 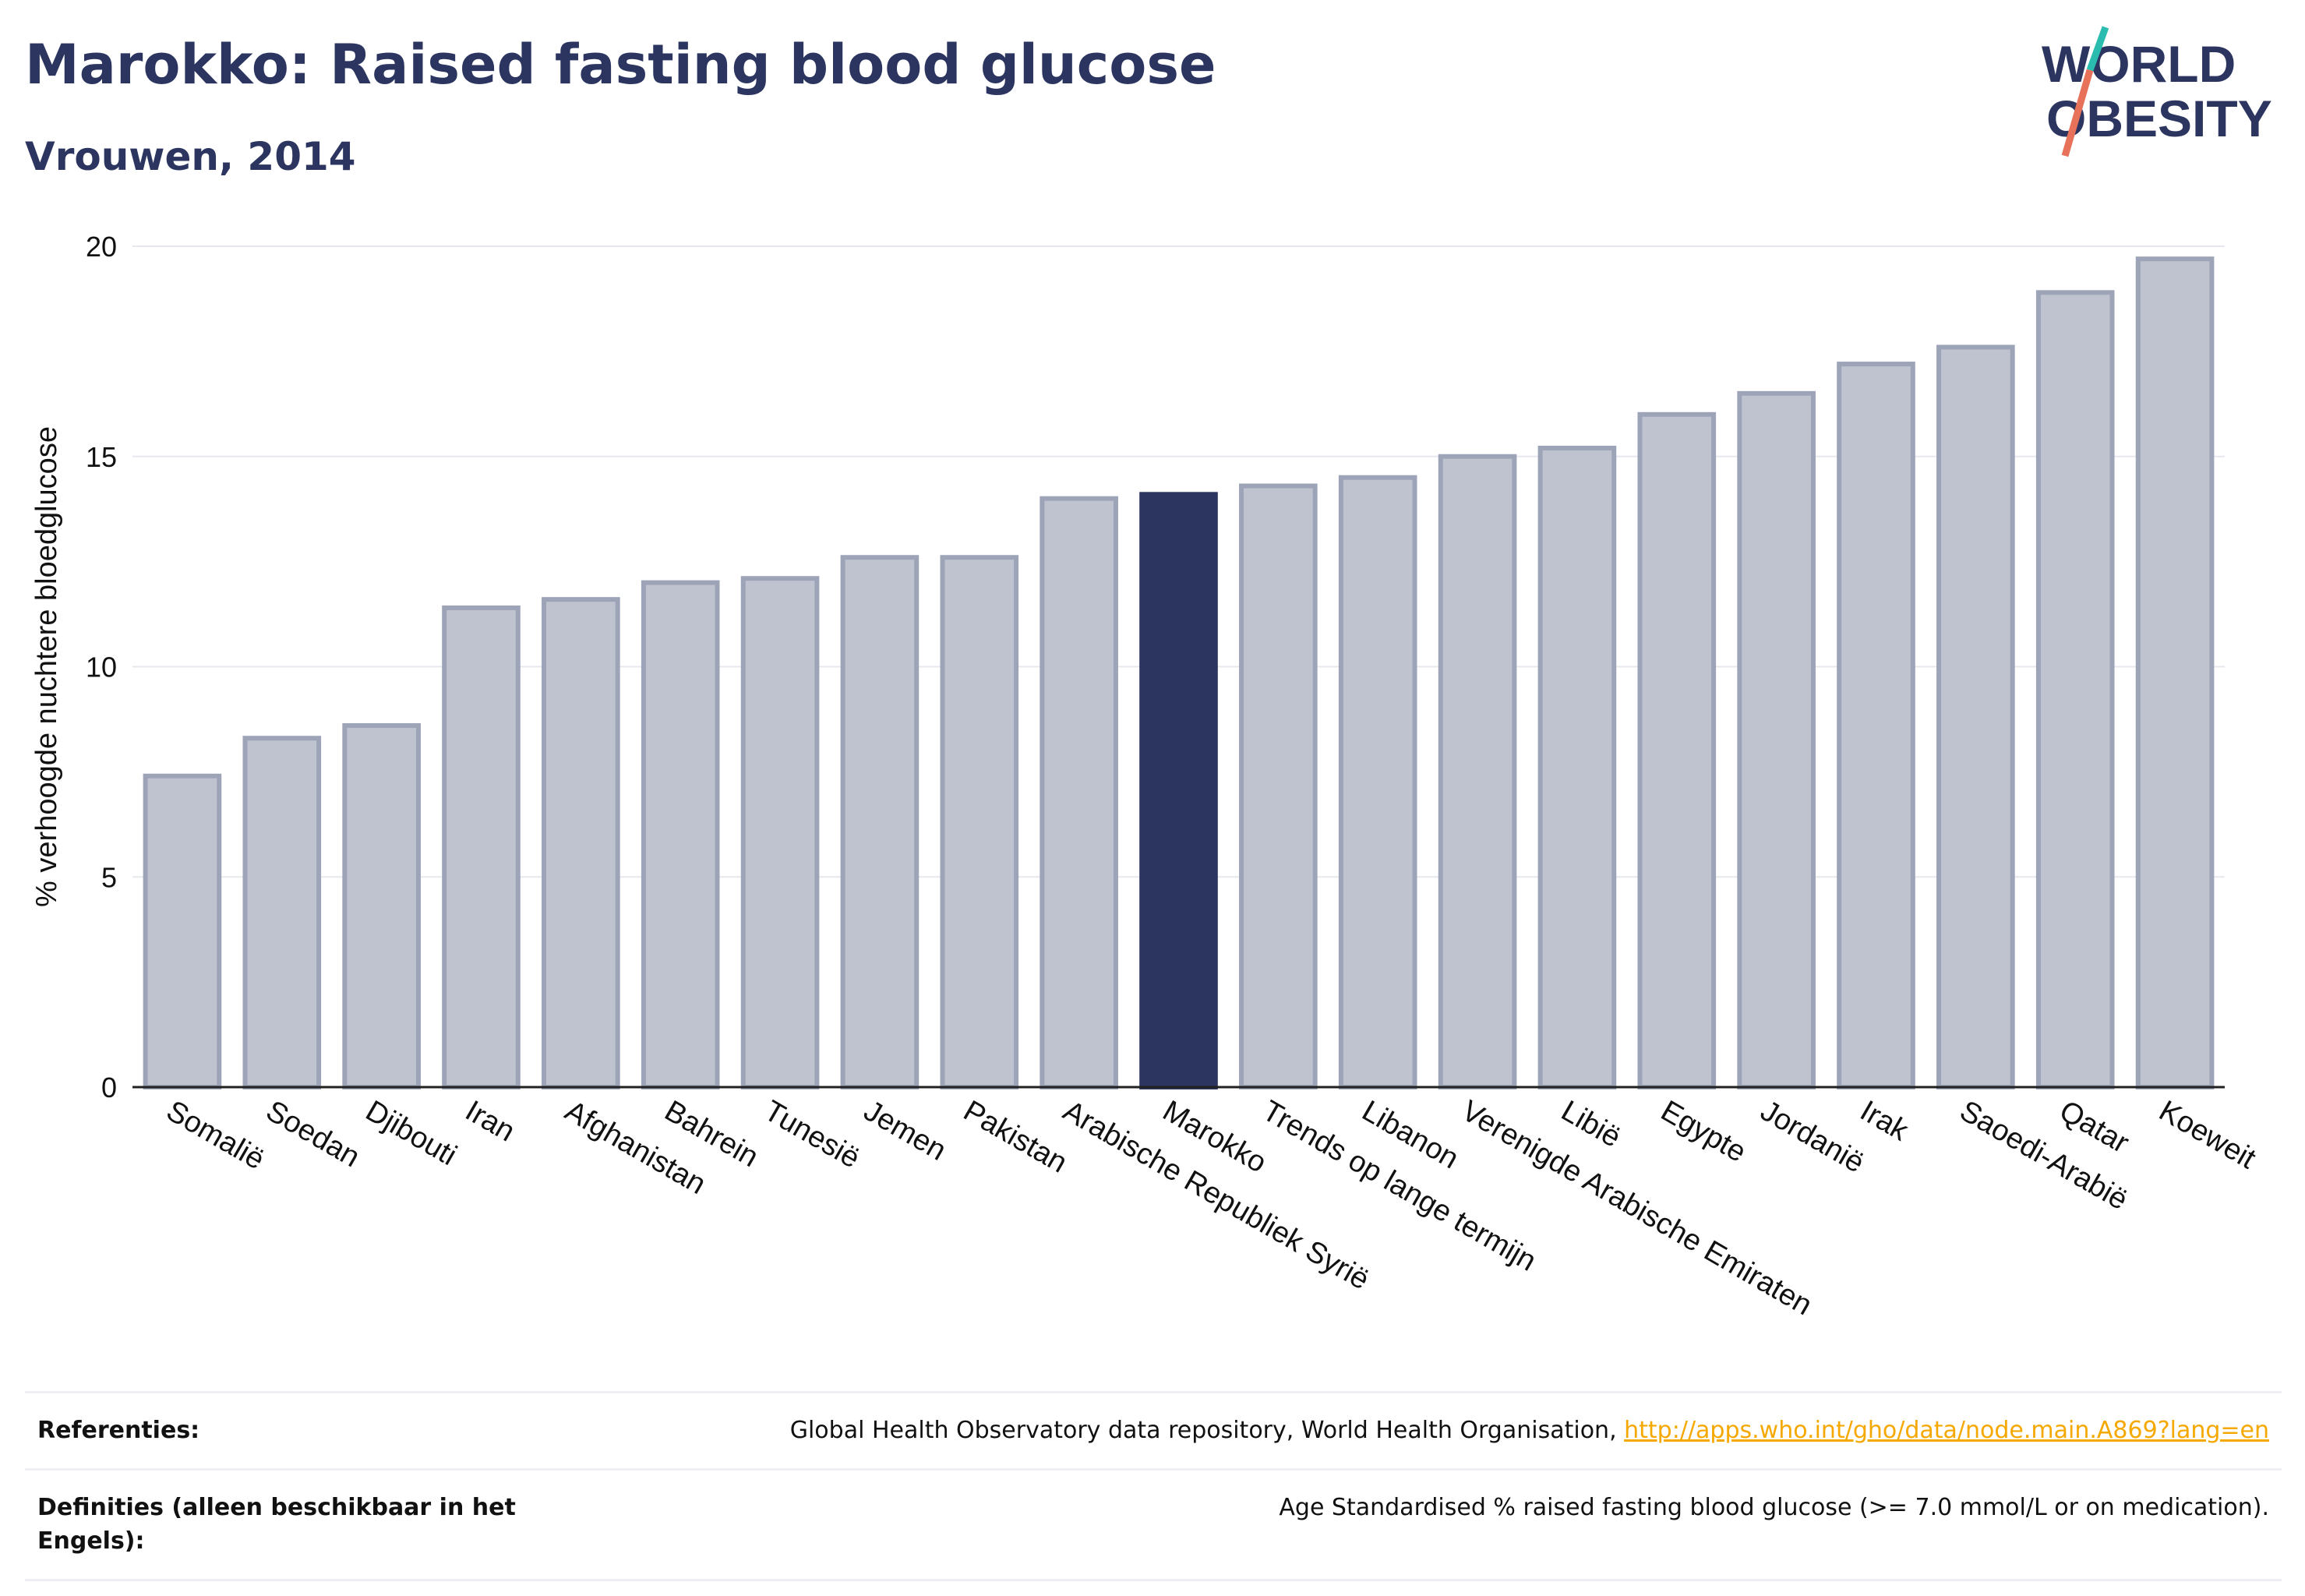 What do you see at coordinates (1178, 790) in the screenshot?
I see `bar-marokko` at bounding box center [1178, 790].